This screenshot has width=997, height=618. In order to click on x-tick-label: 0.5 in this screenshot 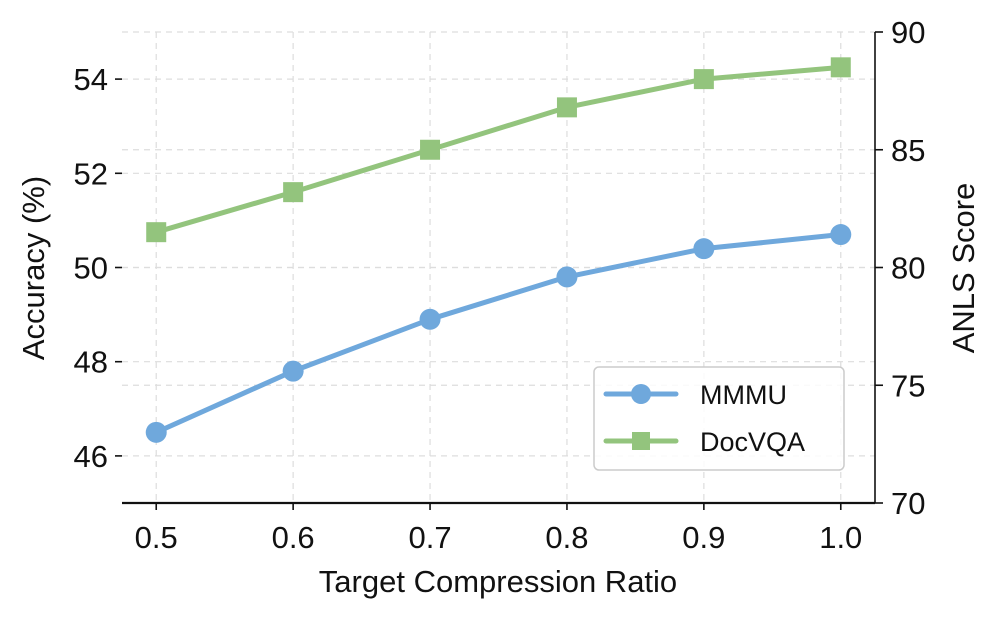, I will do `click(156, 537)`.